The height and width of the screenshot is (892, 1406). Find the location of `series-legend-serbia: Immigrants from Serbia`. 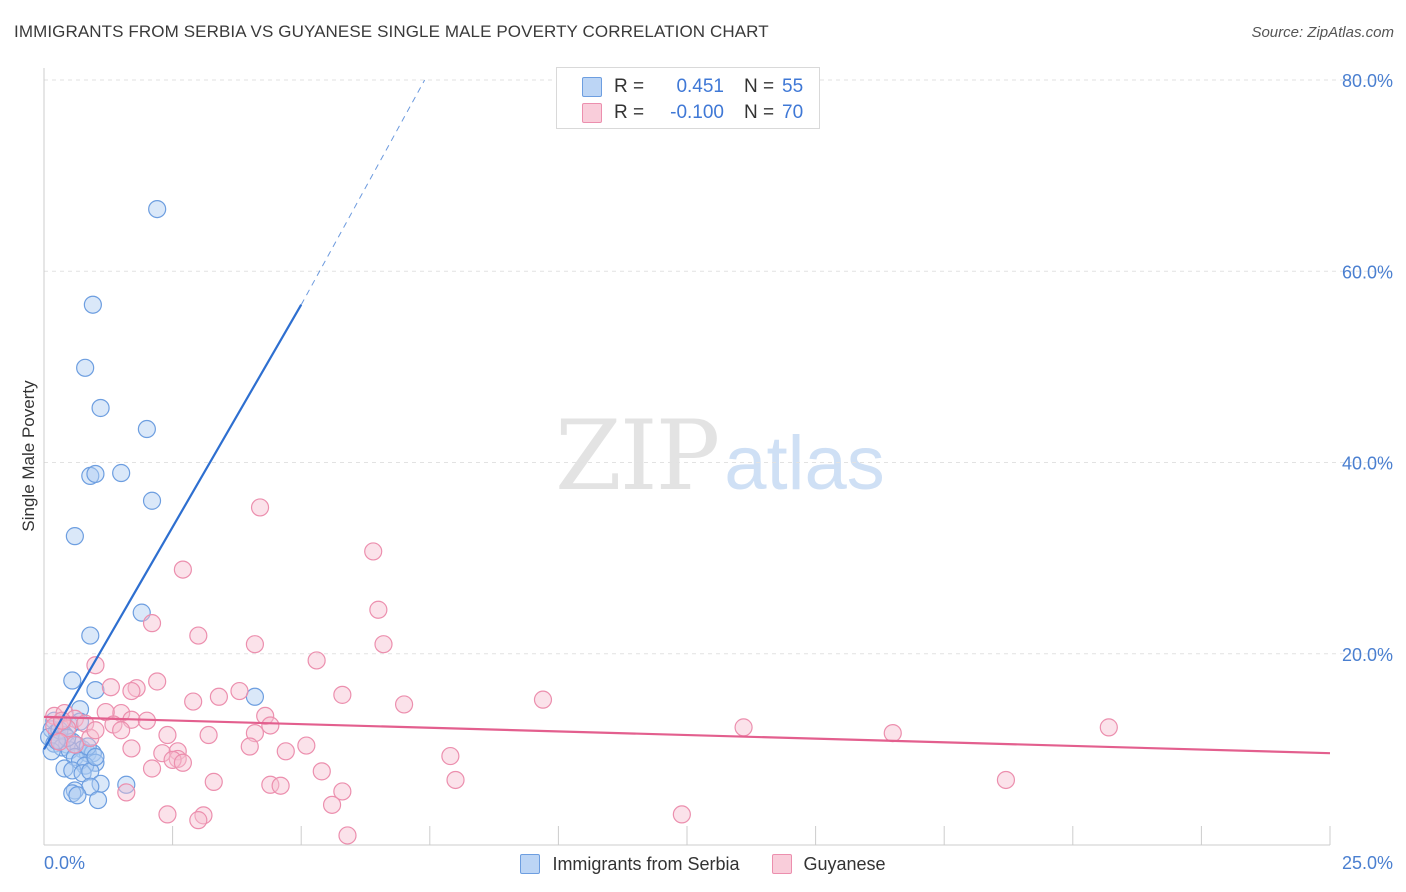

series-legend-serbia: Immigrants from Serbia is located at coordinates (630, 864).